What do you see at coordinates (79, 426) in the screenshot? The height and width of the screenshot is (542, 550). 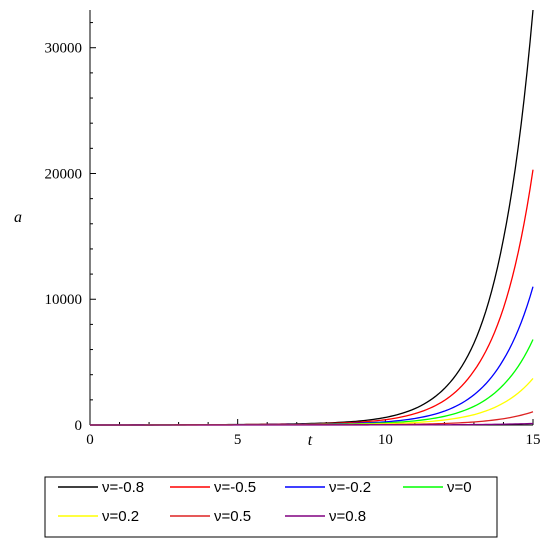 I see `y-tick-label: 0` at bounding box center [79, 426].